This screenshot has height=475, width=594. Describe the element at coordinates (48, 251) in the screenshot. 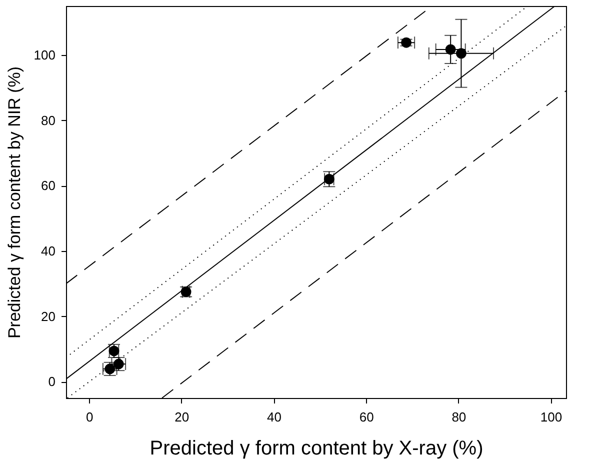

I see `y-tick-label: 40` at that location.